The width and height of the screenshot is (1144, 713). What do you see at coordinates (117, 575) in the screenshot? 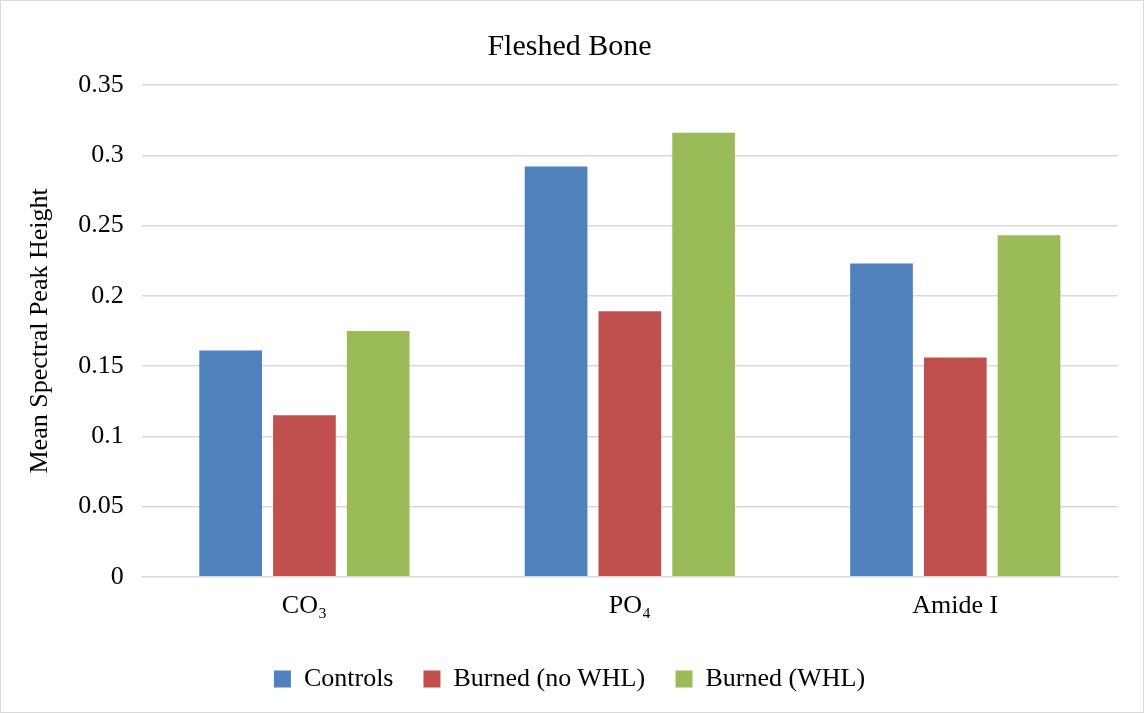
I see `y-tick-label: 0` at bounding box center [117, 575].